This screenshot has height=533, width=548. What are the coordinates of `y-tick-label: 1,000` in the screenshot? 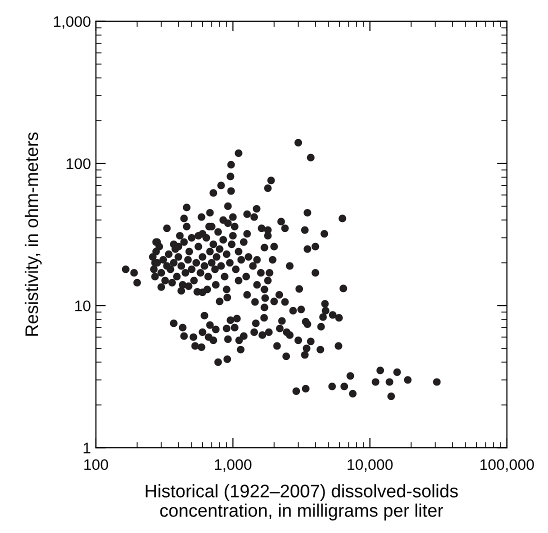 It's located at (72, 22).